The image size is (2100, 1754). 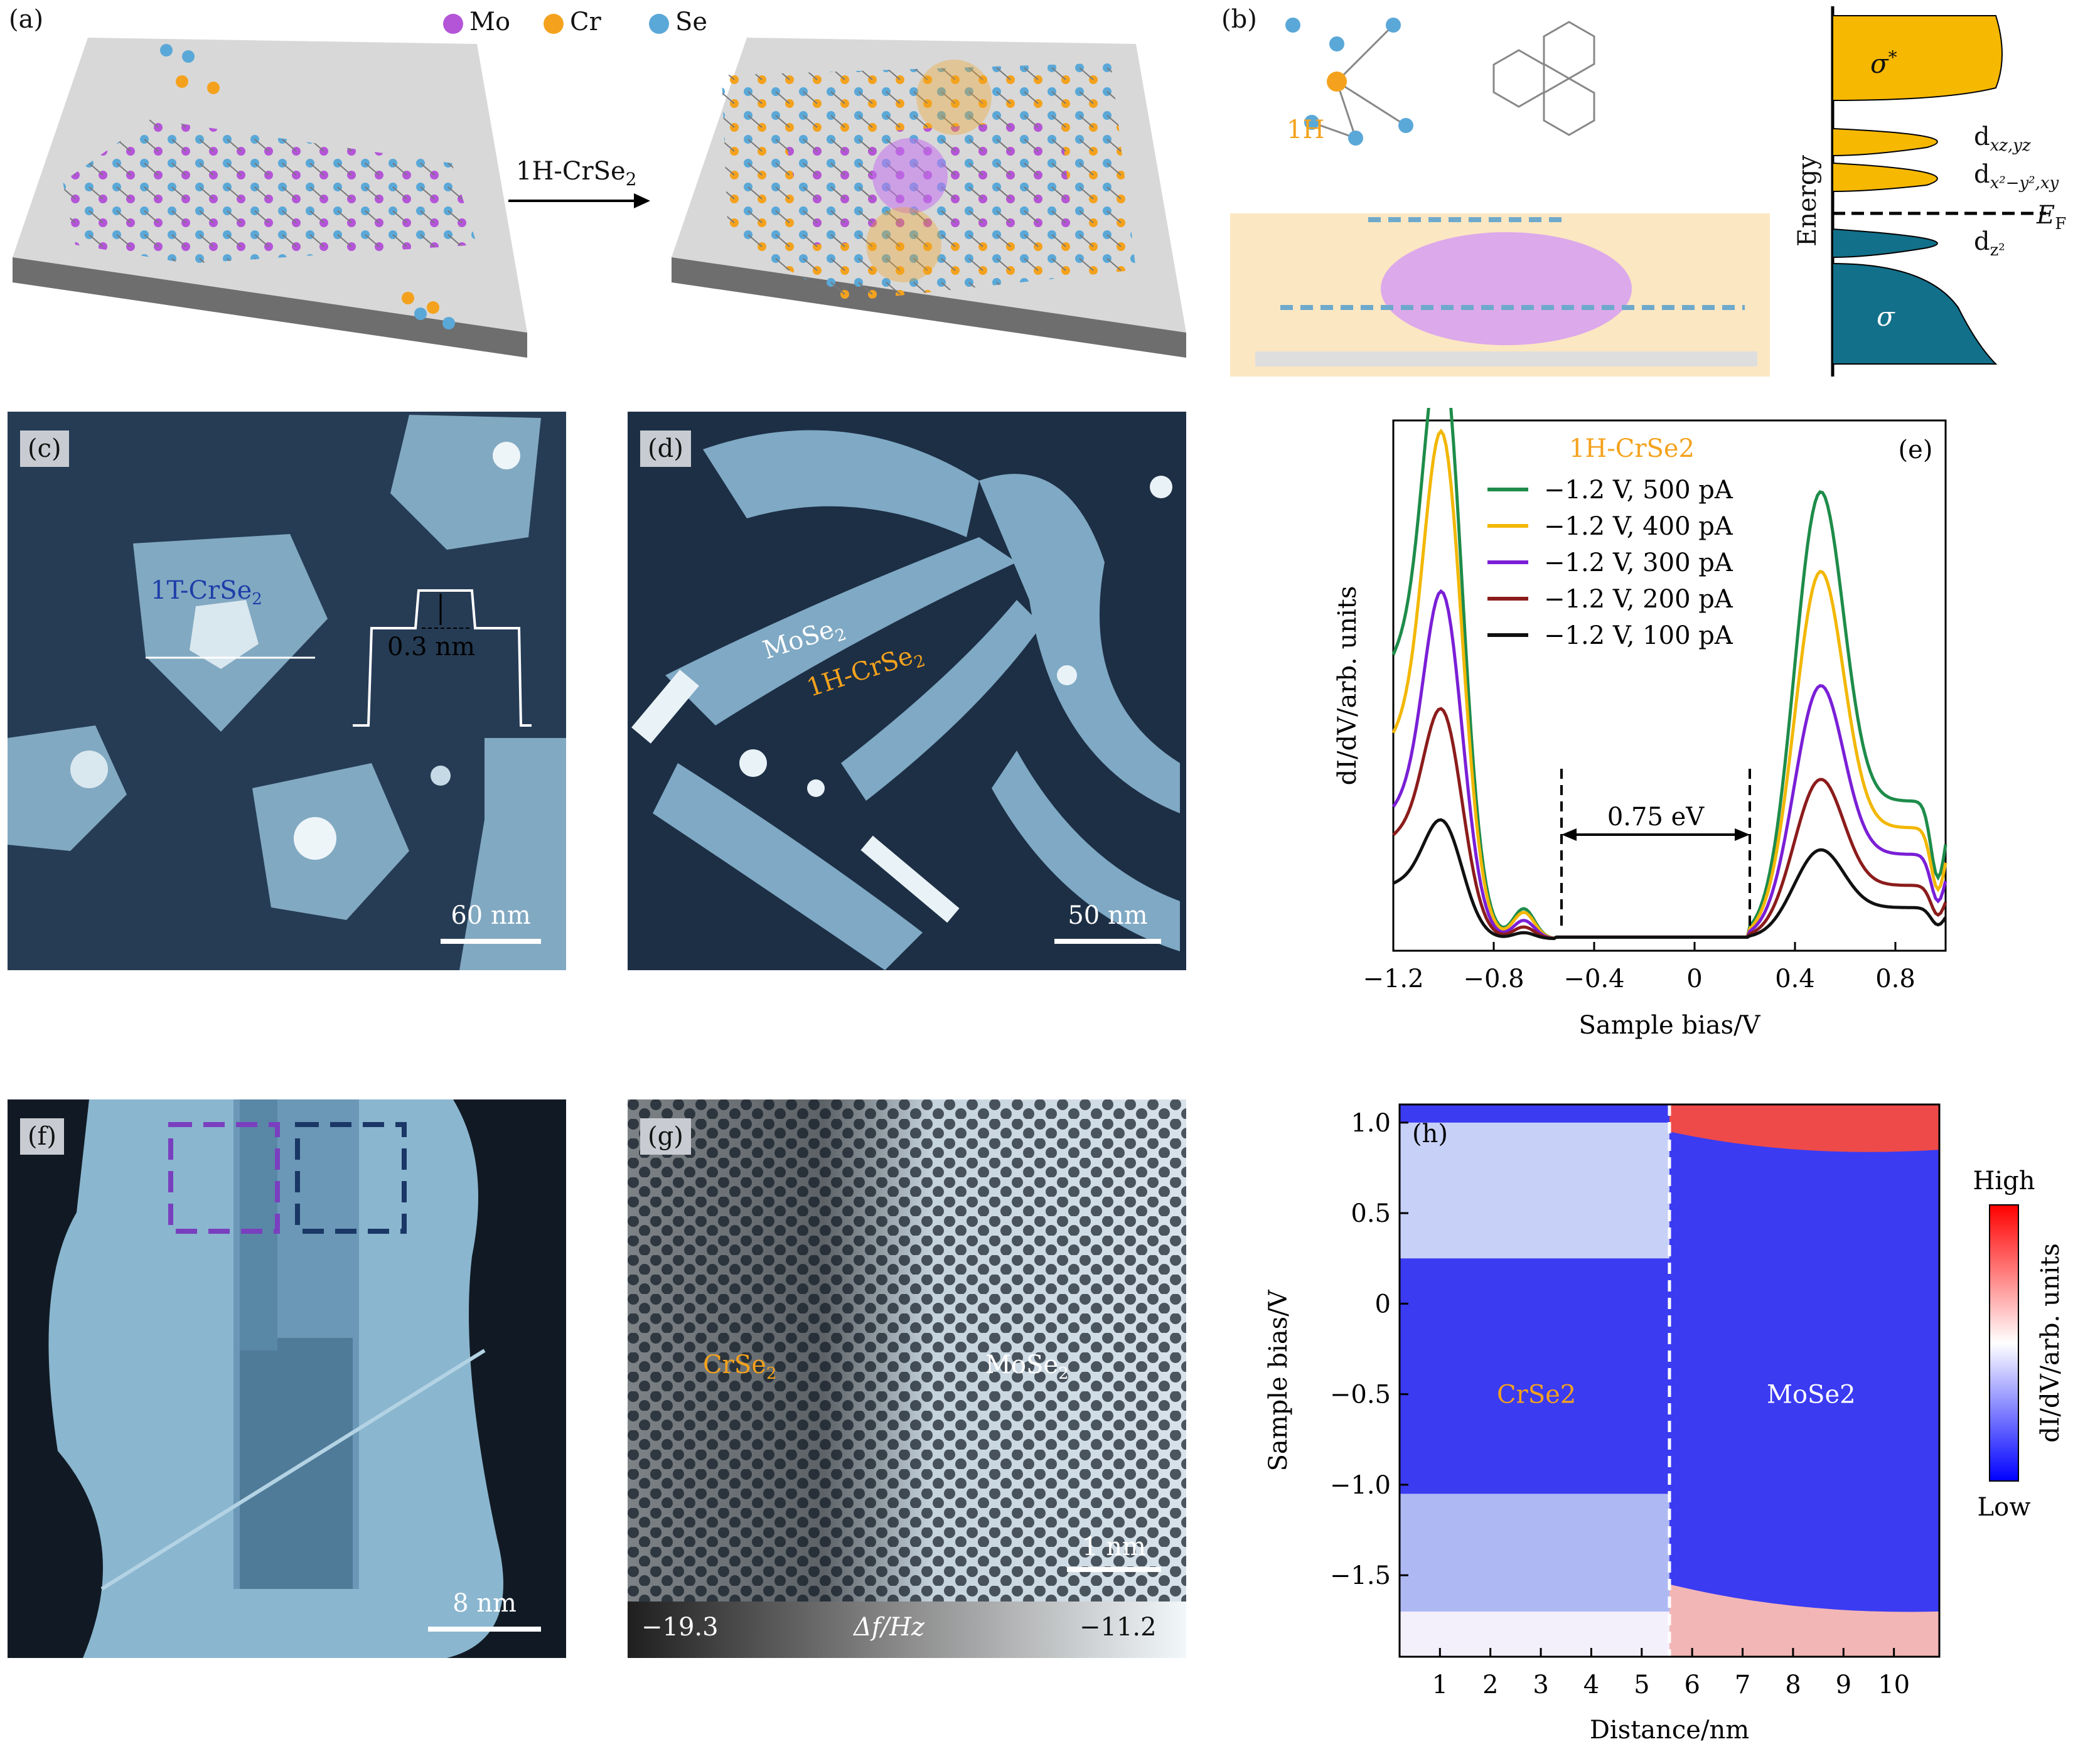 What do you see at coordinates (491, 916) in the screenshot?
I see `scale-label-c: 60 nm` at bounding box center [491, 916].